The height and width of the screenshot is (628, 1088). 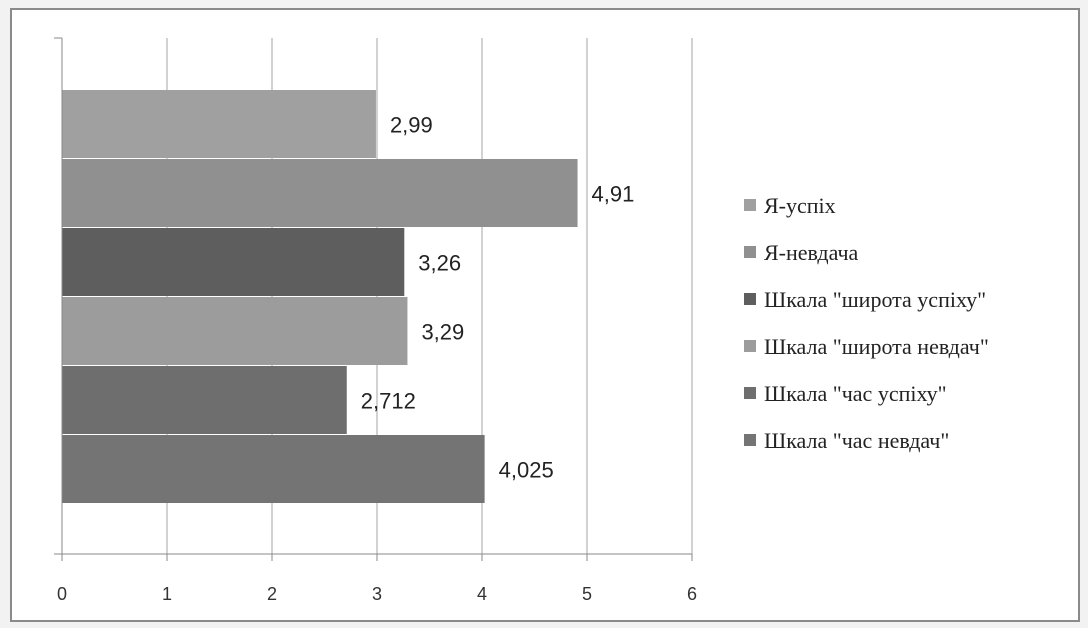 What do you see at coordinates (272, 594) in the screenshot?
I see `x-tick-label: 2` at bounding box center [272, 594].